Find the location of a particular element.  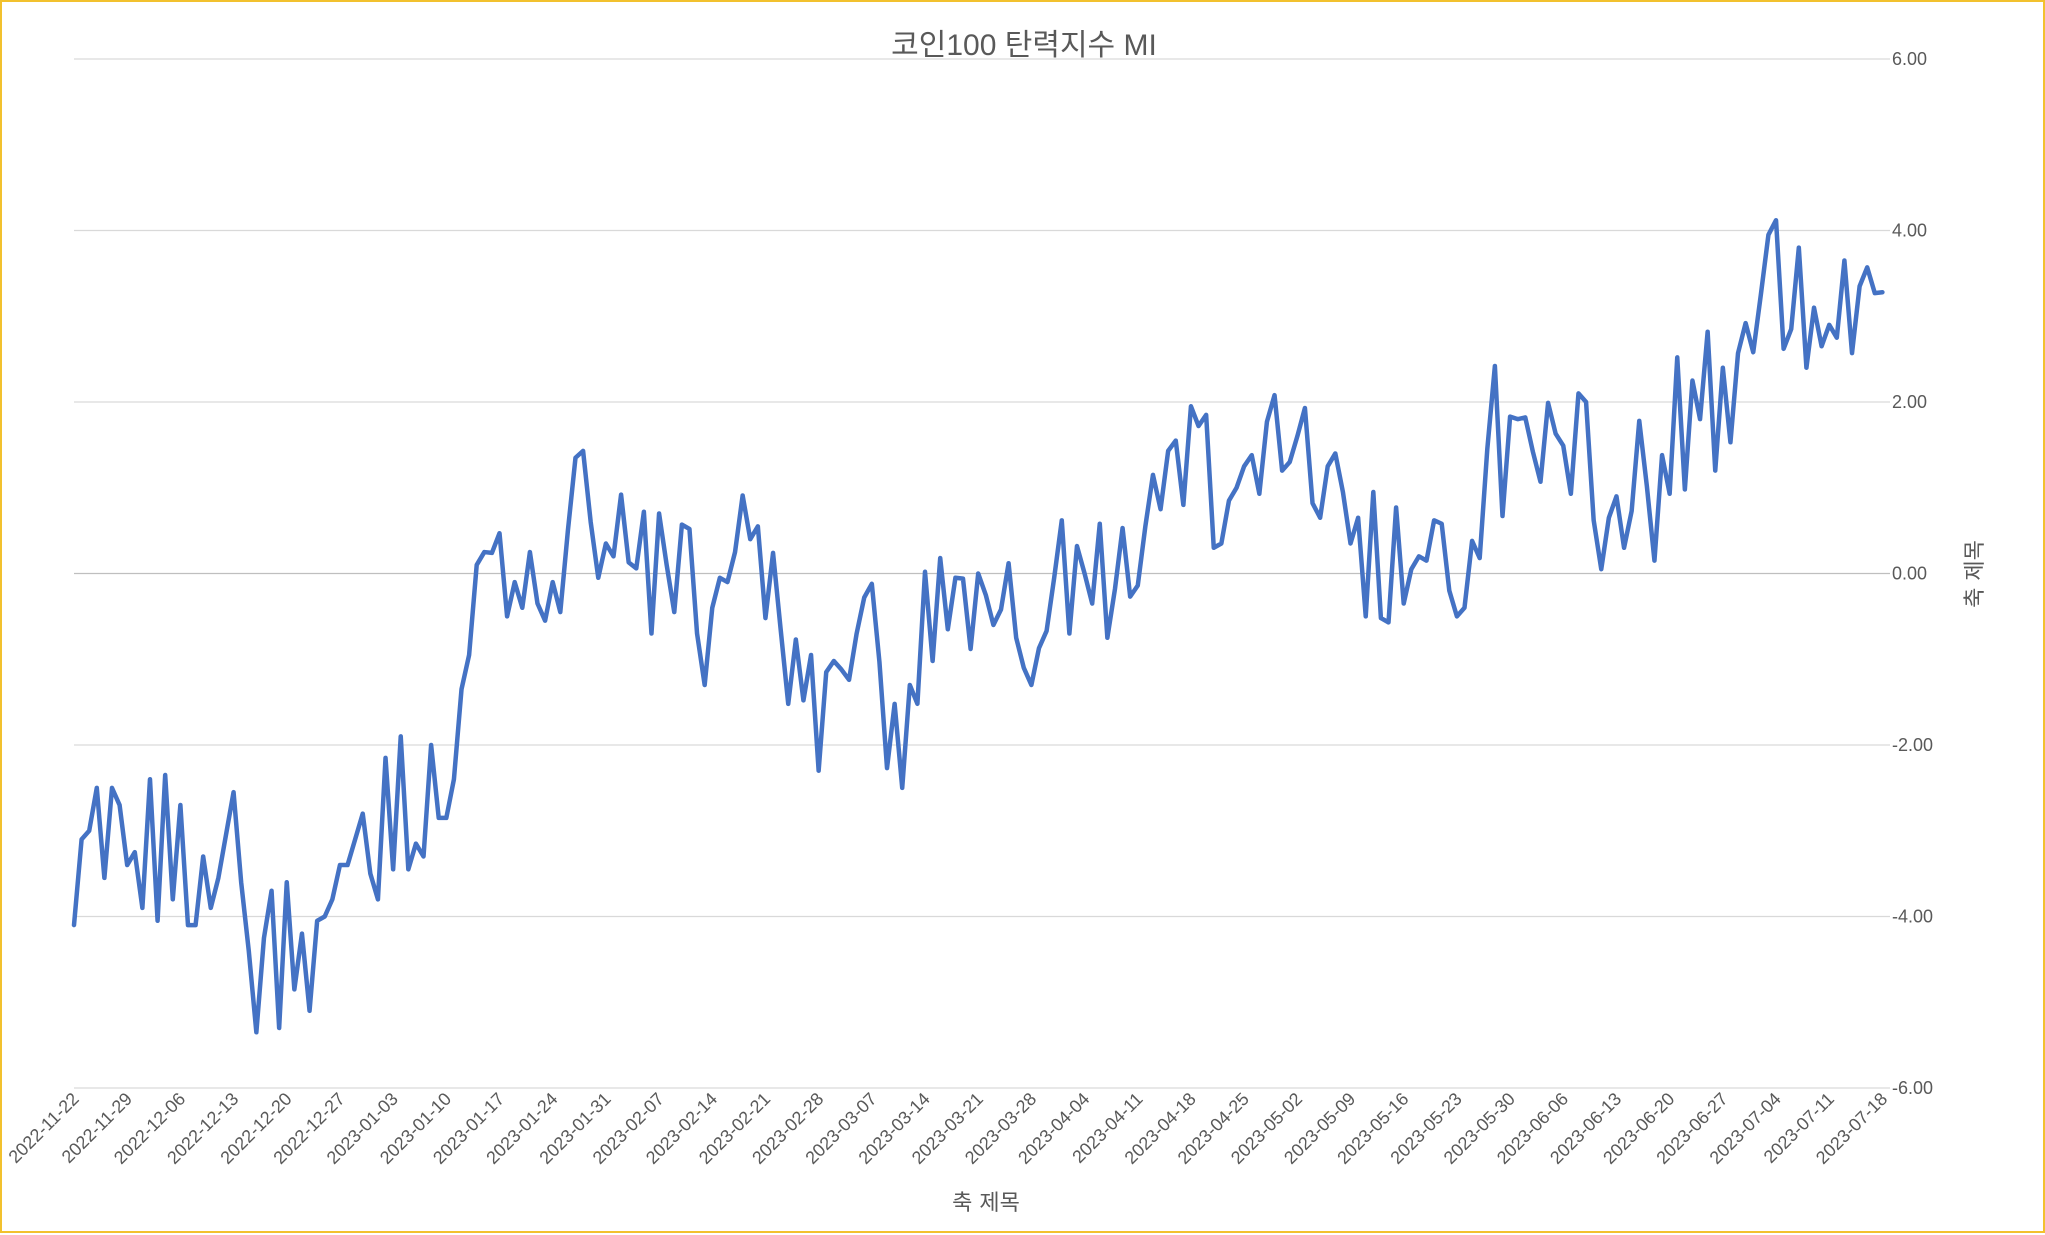

y-axis-title: 축 제목 is located at coordinates (1975, 574).